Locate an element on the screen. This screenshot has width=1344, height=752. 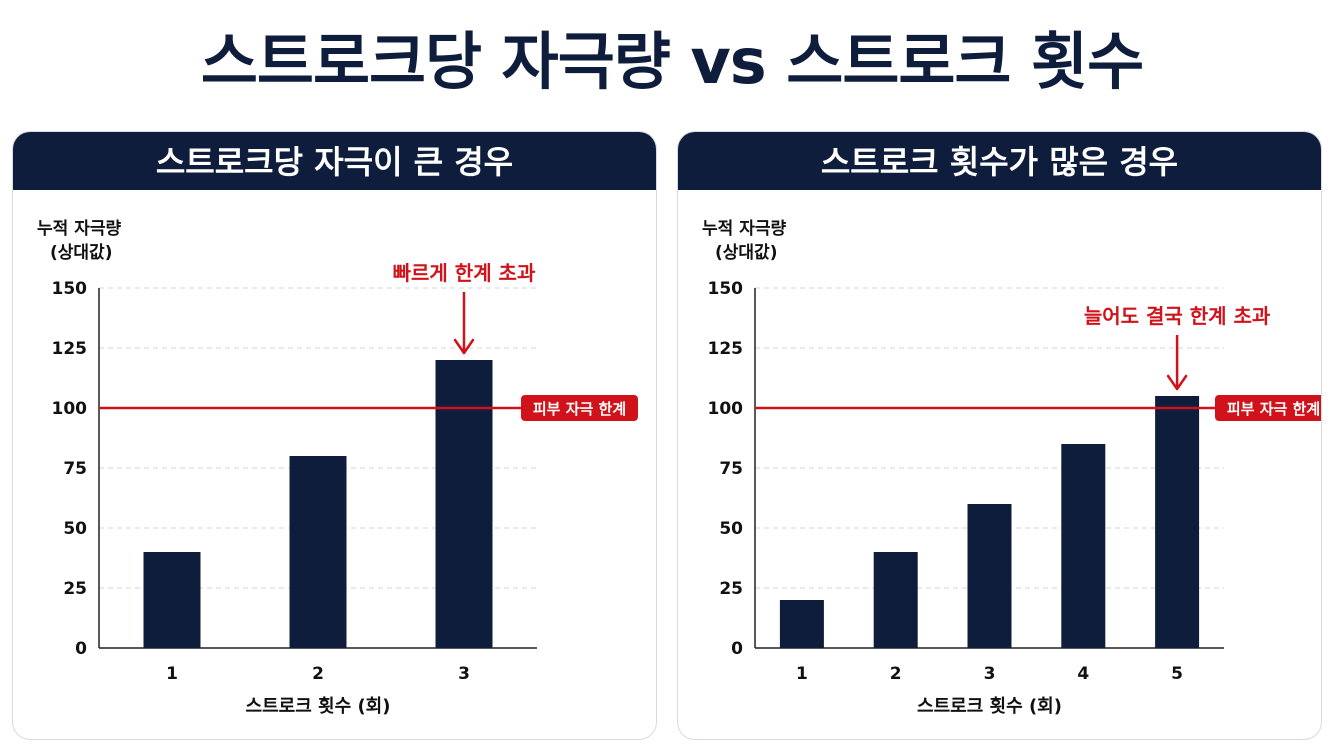
x-tick-label: 5 is located at coordinates (1177, 674).